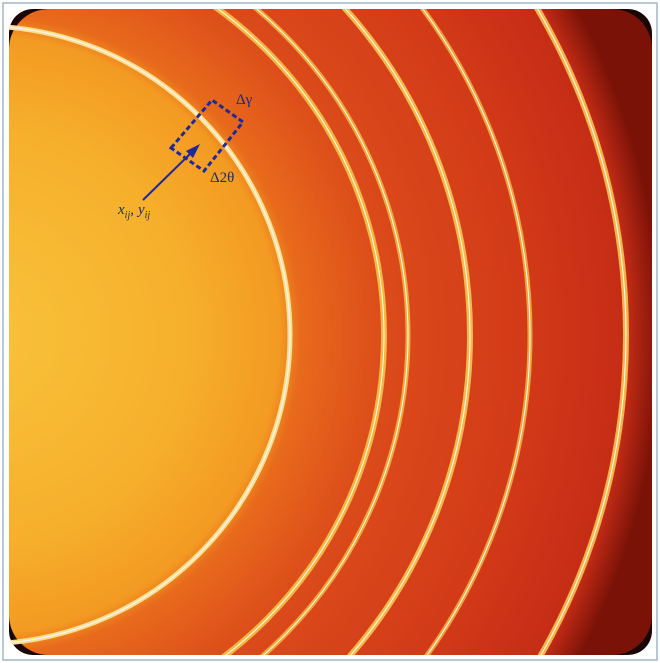 The image size is (660, 663). Describe the element at coordinates (244, 100) in the screenshot. I see `delta-gamma-label: Δγ` at that location.